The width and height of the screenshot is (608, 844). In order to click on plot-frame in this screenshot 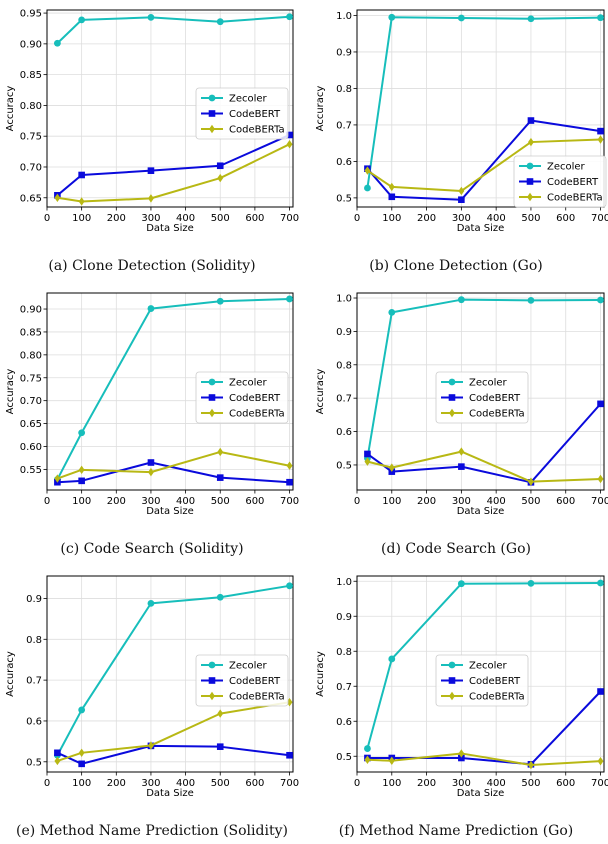, I will do `click(170, 391)`.